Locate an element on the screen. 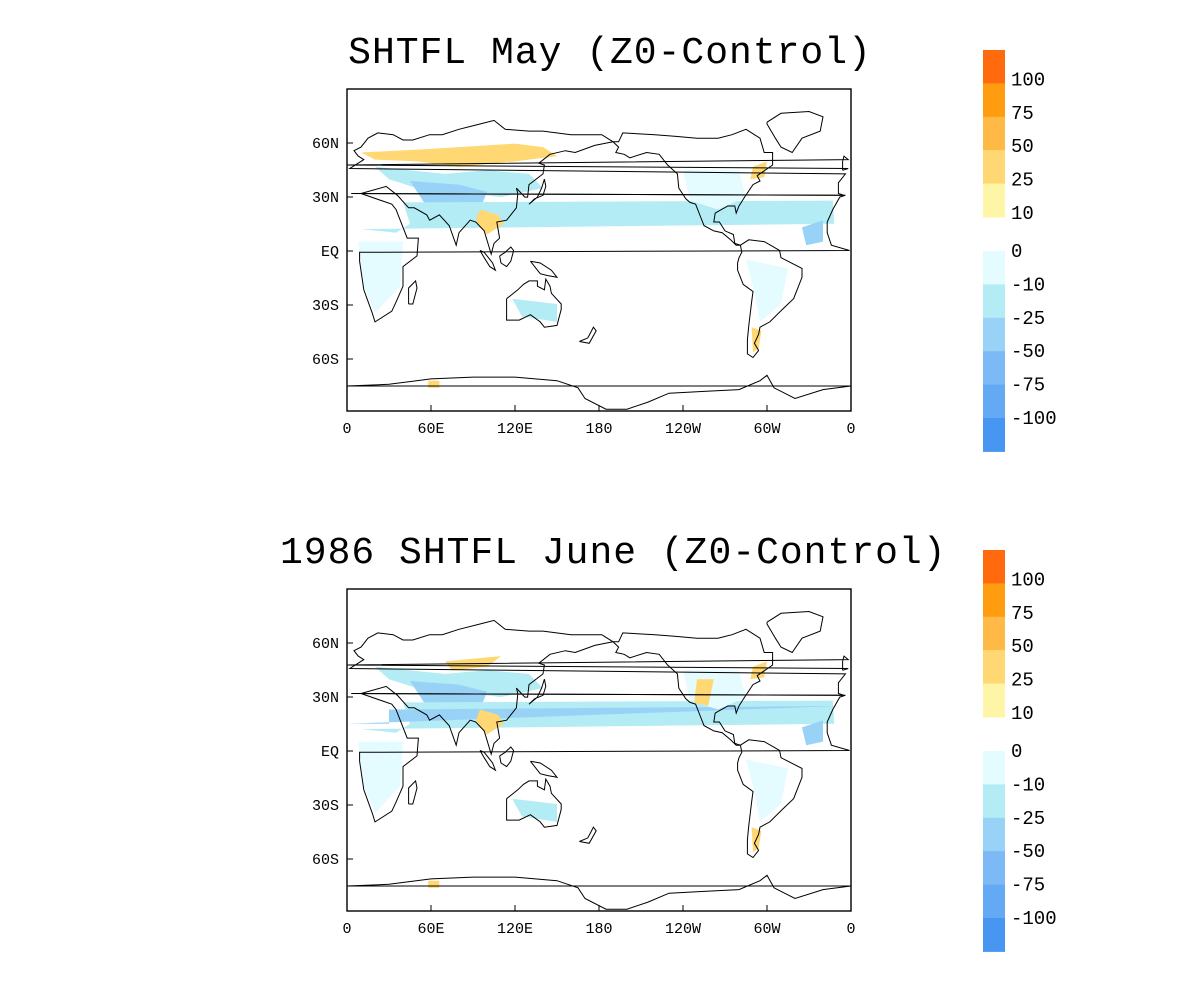 The width and height of the screenshot is (1200, 1000). colorbar-label: -25 is located at coordinates (1028, 319).